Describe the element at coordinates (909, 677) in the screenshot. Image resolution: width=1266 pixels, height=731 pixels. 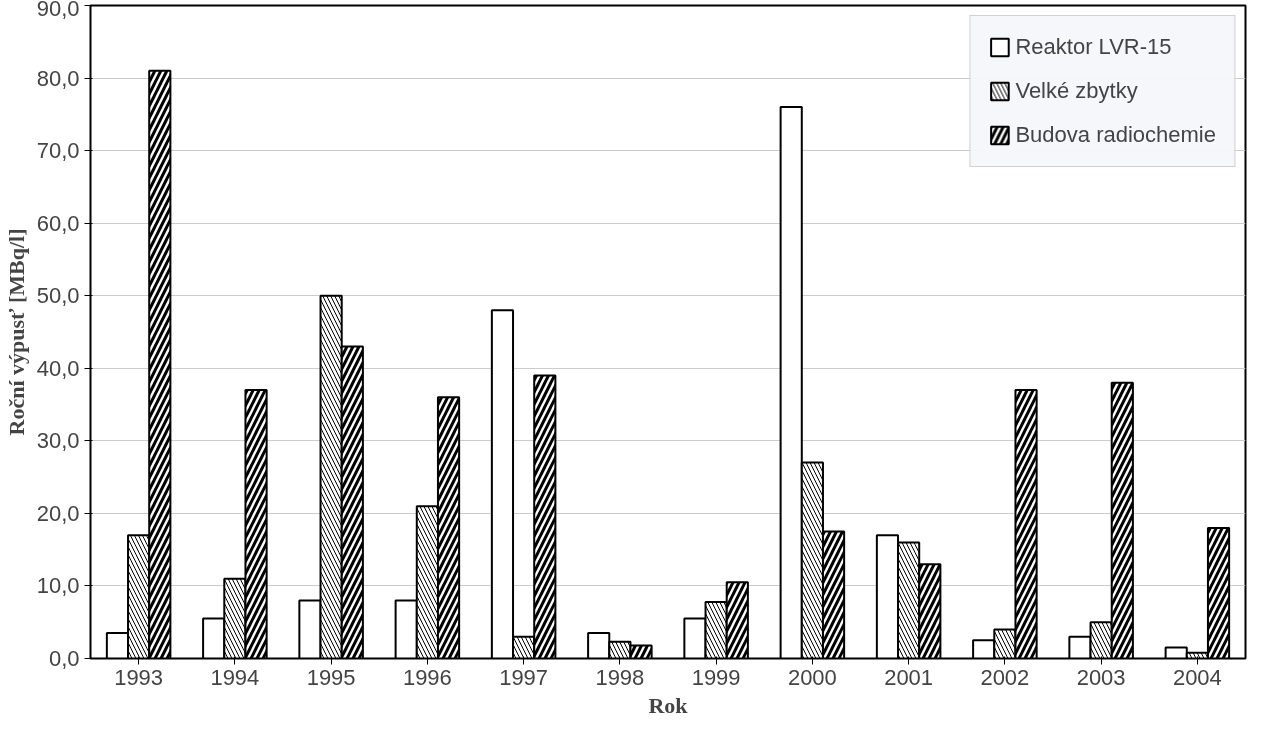
I see `x-tick-label: 2001` at that location.